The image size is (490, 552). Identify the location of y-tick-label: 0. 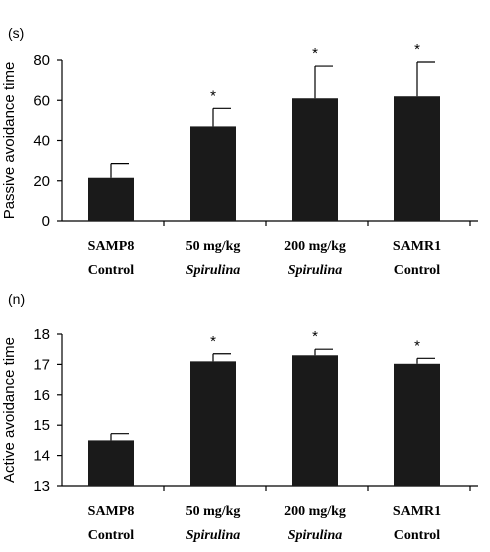
(46, 221).